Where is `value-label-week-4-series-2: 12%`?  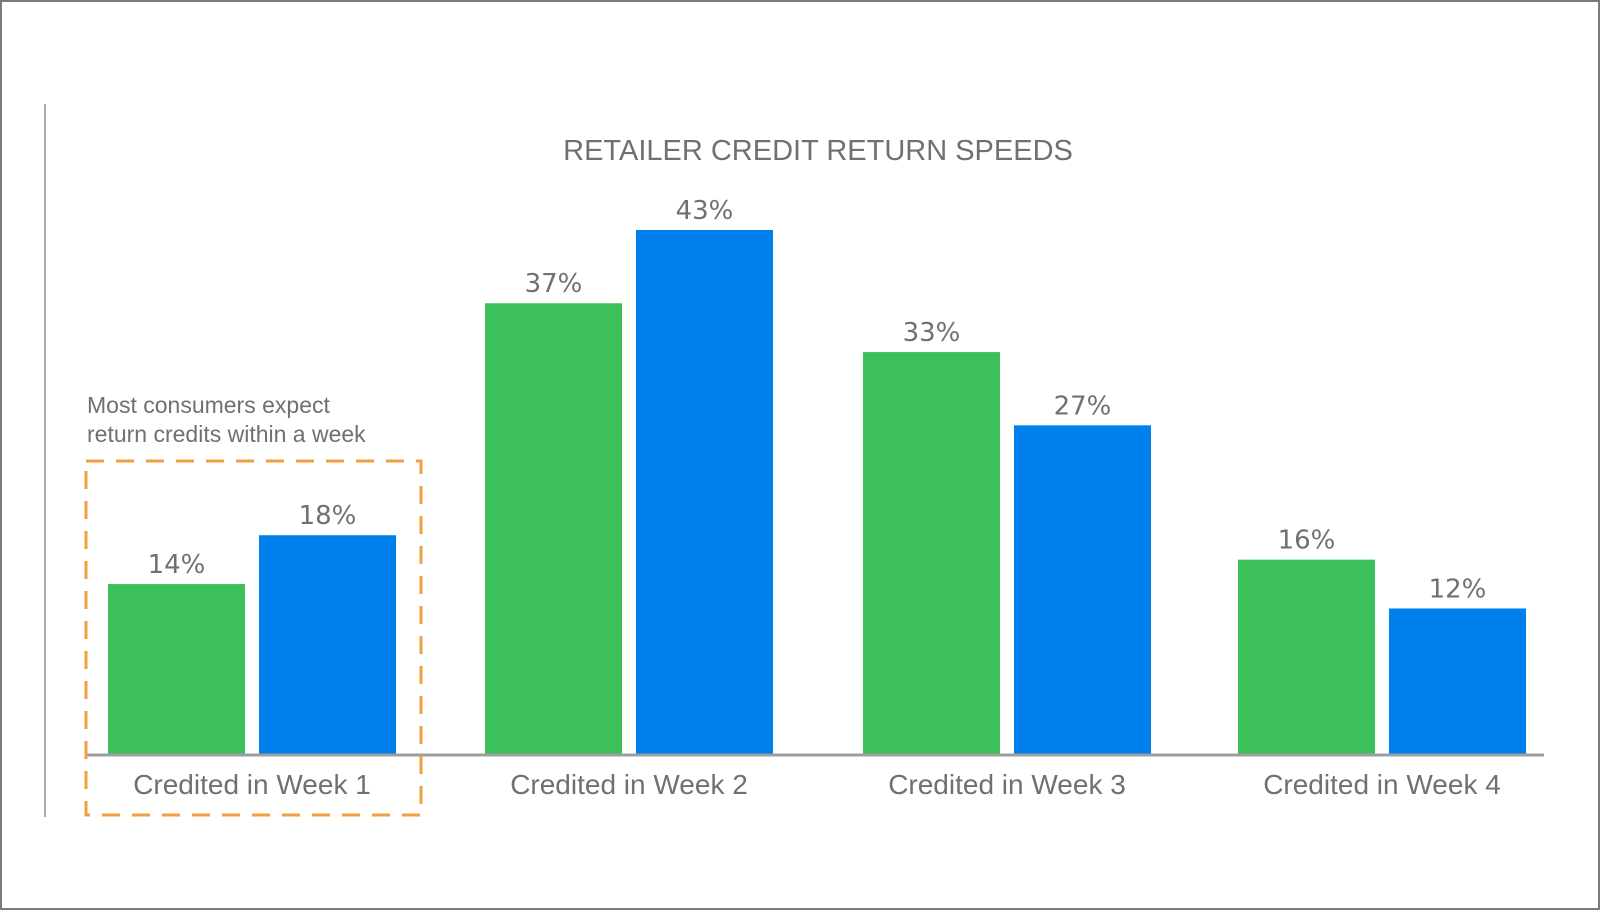 value-label-week-4-series-2: 12% is located at coordinates (1458, 589).